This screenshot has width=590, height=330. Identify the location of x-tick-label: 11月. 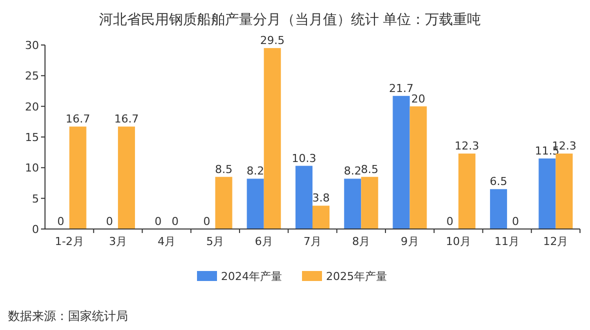
(507, 241).